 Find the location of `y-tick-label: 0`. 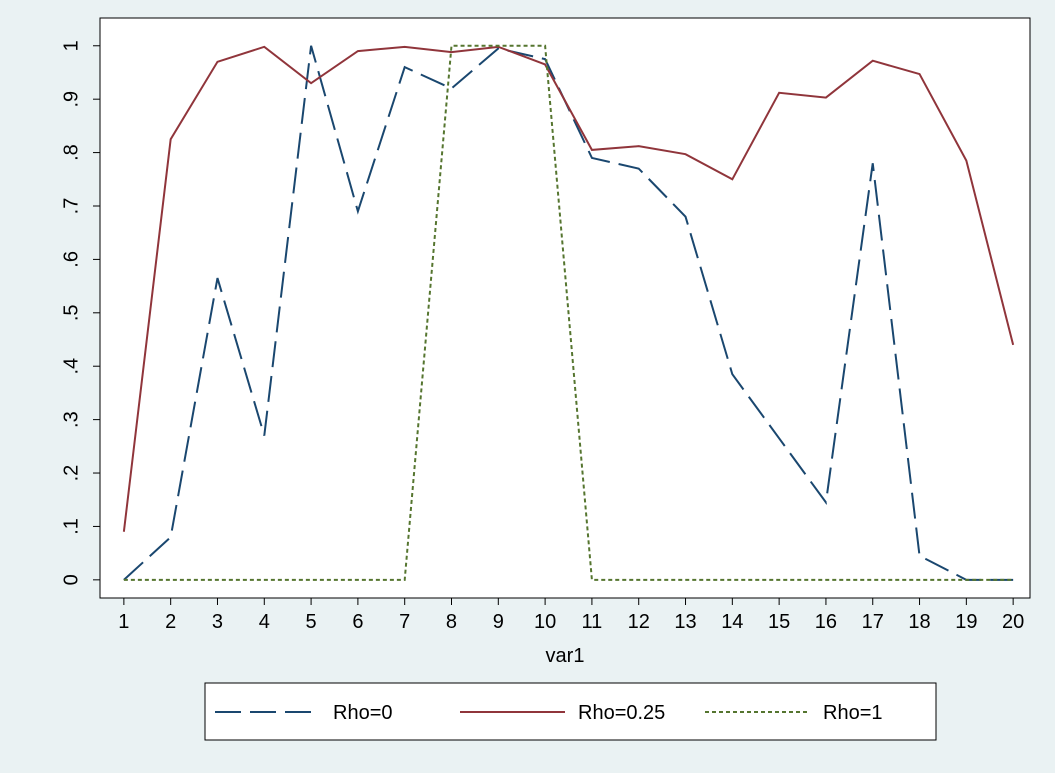

y-tick-label: 0 is located at coordinates (71, 579).